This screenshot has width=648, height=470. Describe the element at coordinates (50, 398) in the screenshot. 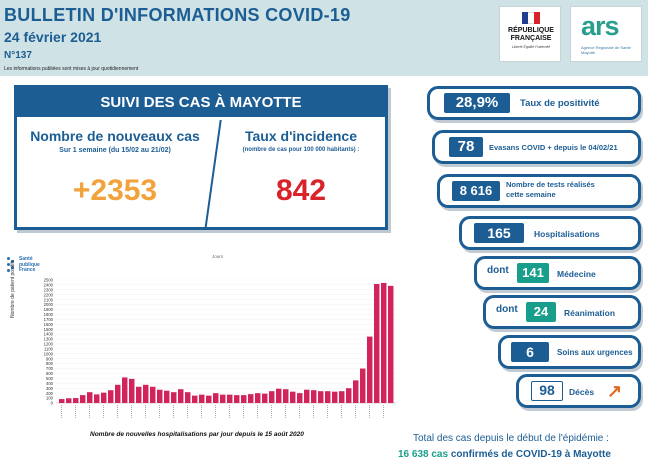

I see `y-tick-label: 100` at that location.